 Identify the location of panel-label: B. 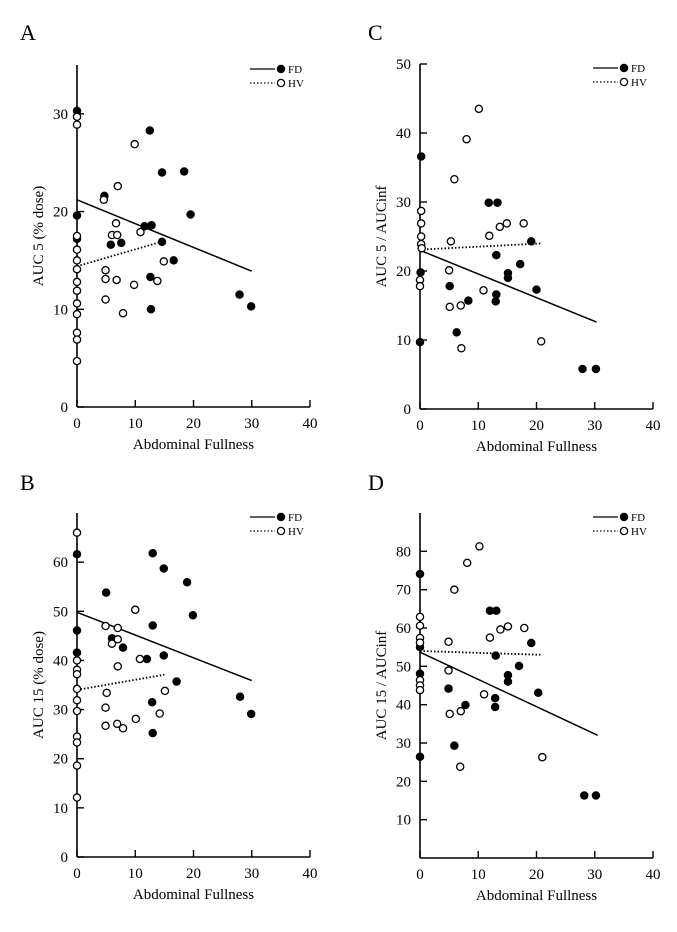
(27, 482).